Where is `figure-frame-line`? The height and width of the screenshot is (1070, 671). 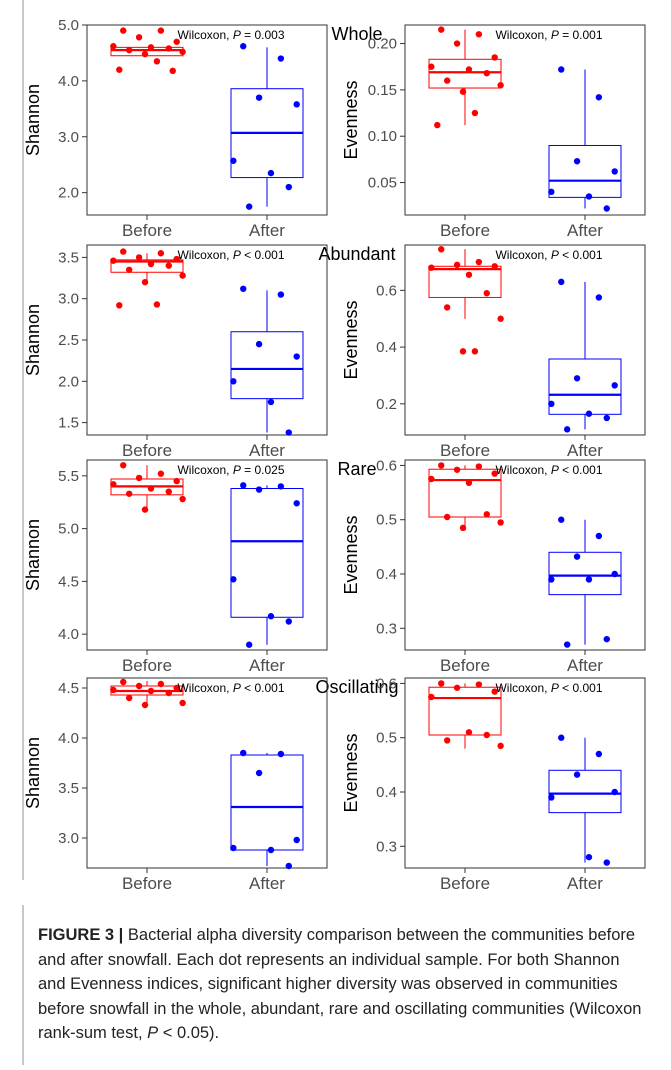 figure-frame-line is located at coordinates (23, 440).